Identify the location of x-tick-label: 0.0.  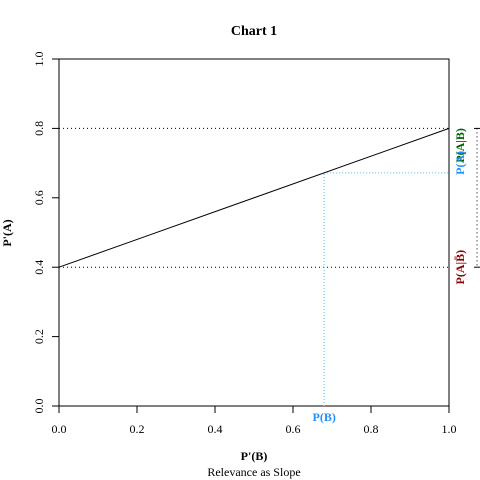
(59, 429).